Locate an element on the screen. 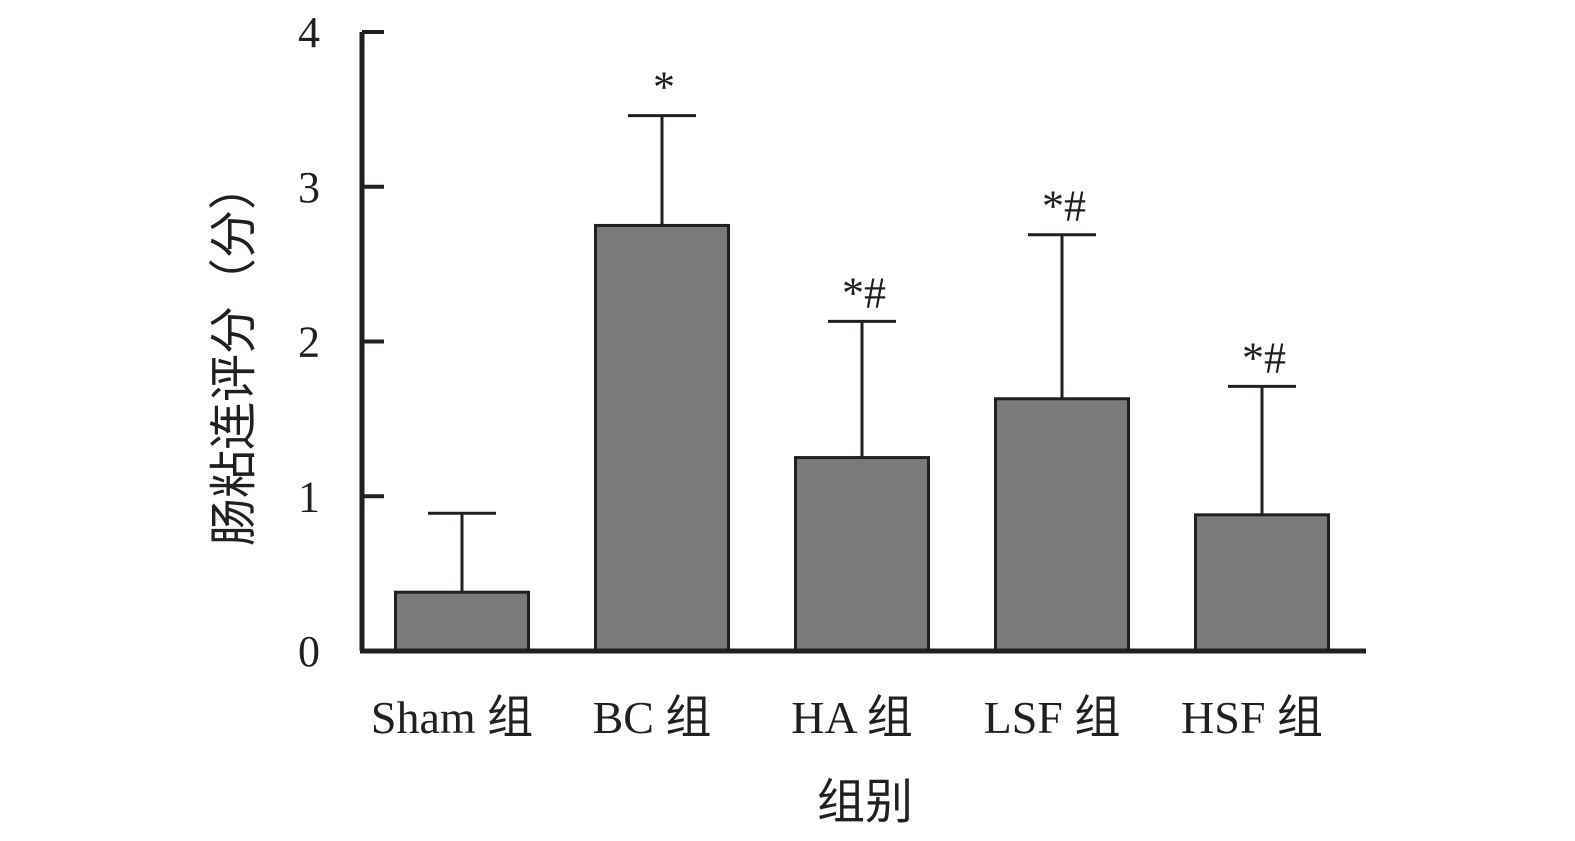 The height and width of the screenshot is (841, 1575). y-tick-label: 0 is located at coordinates (309, 651).